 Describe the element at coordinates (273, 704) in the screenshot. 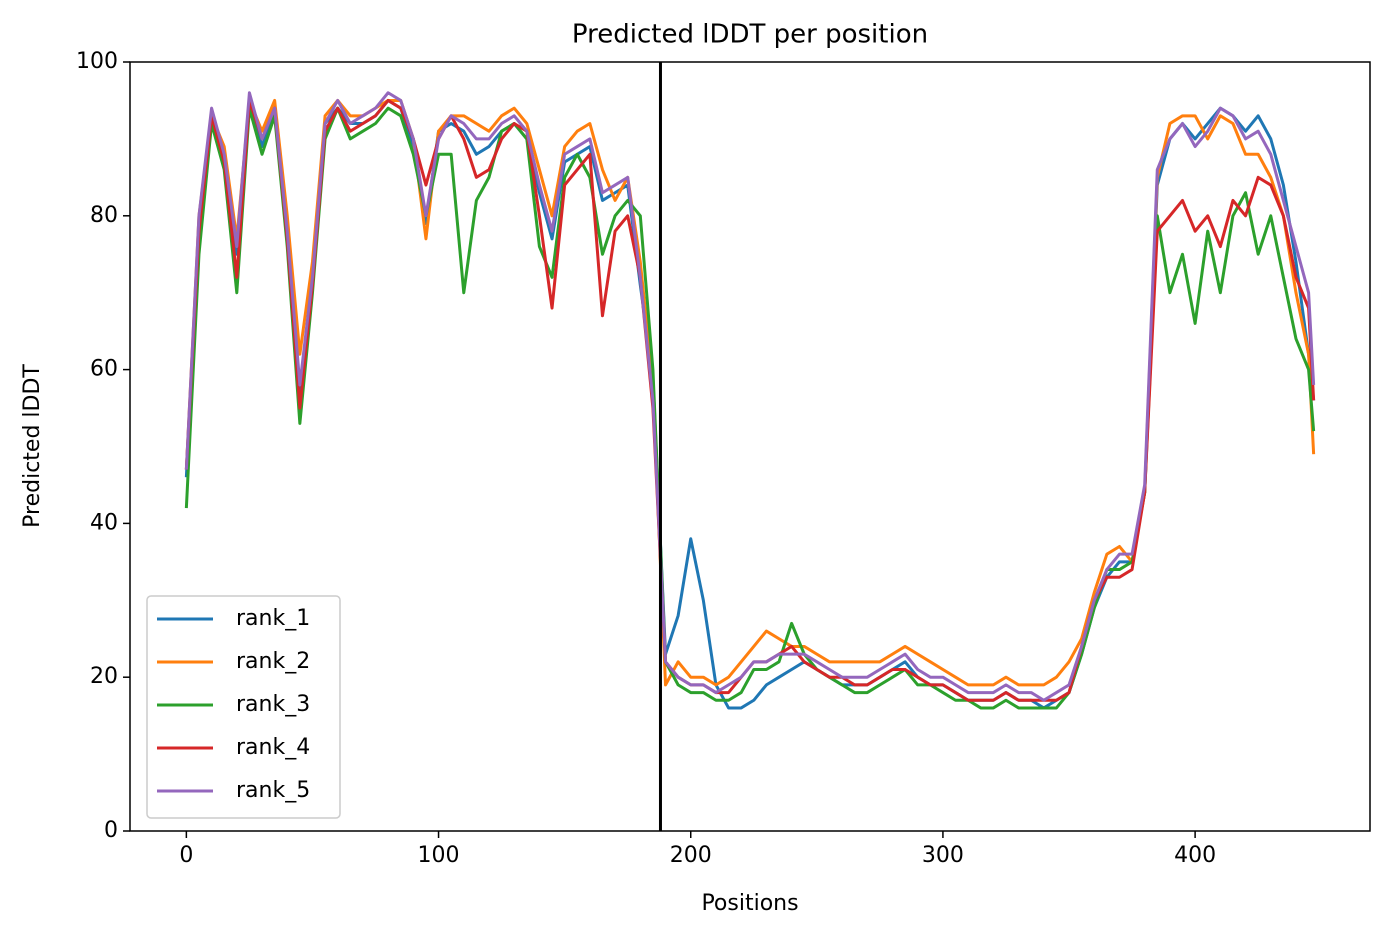

I see `legend-label: rank_3` at that location.